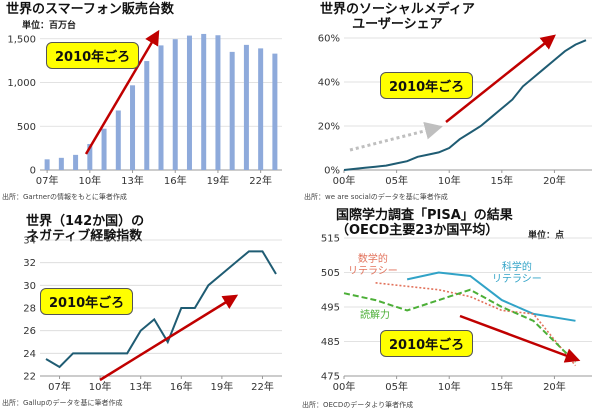 The image size is (600, 410). Describe the element at coordinates (61, 163) in the screenshot. I see `bar-2008` at that location.